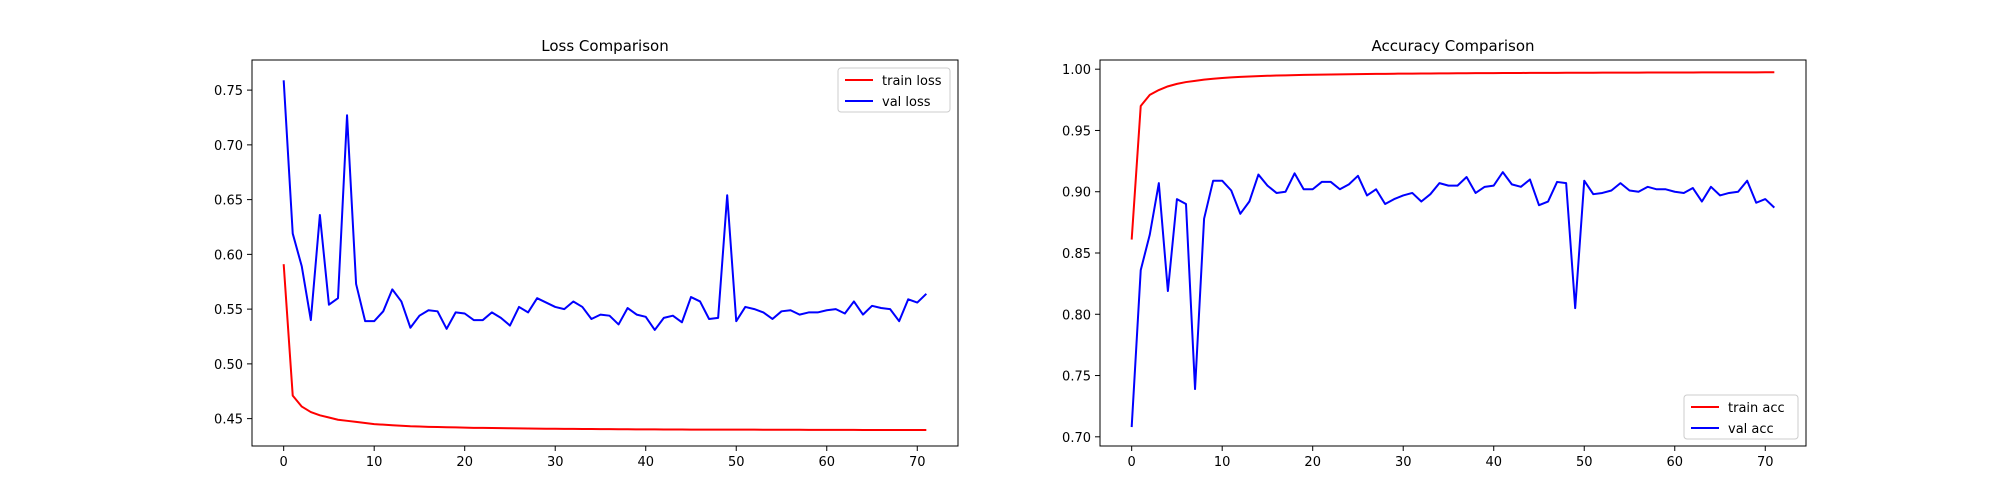 This screenshot has width=2000, height=500. Describe the element at coordinates (1765, 462) in the screenshot. I see `acc-x-tick-label: 70` at that location.